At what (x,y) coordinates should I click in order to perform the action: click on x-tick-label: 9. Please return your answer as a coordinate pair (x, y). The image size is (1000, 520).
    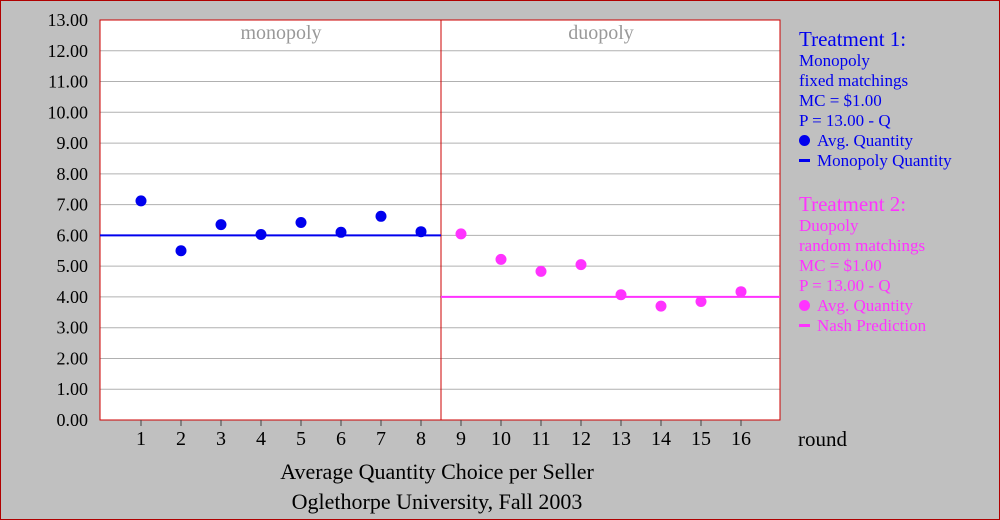
    Looking at the image, I should click on (461, 439).